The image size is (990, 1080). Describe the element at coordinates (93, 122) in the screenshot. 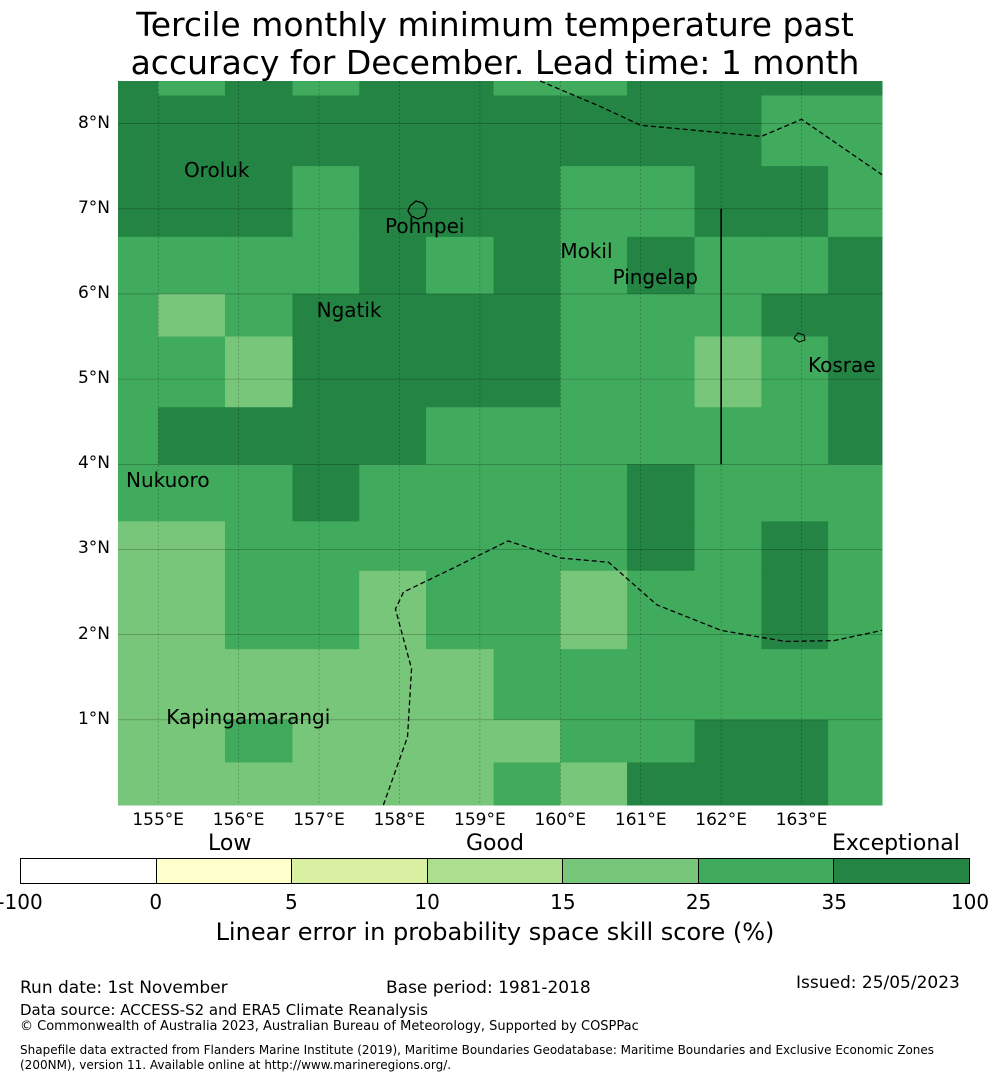

I see `lat-tick-label: 8°N` at that location.